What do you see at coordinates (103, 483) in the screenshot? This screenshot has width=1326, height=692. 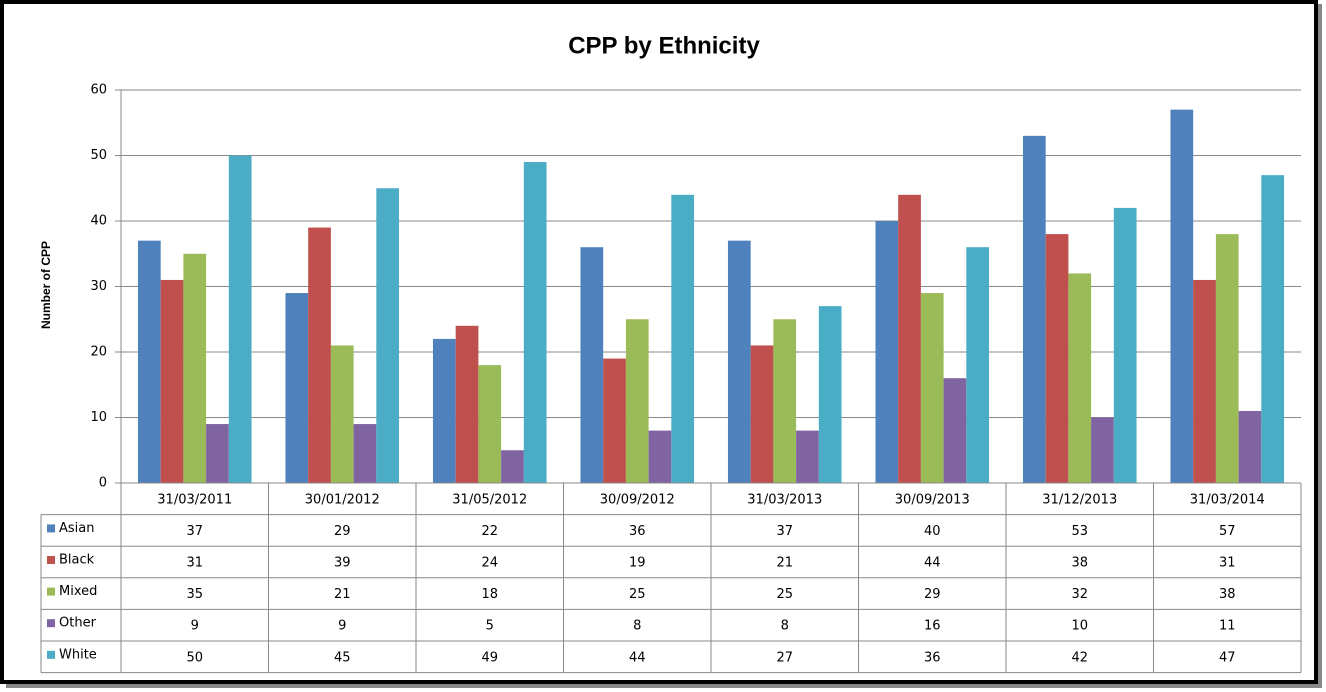 I see `y-tick-label: 0` at bounding box center [103, 483].